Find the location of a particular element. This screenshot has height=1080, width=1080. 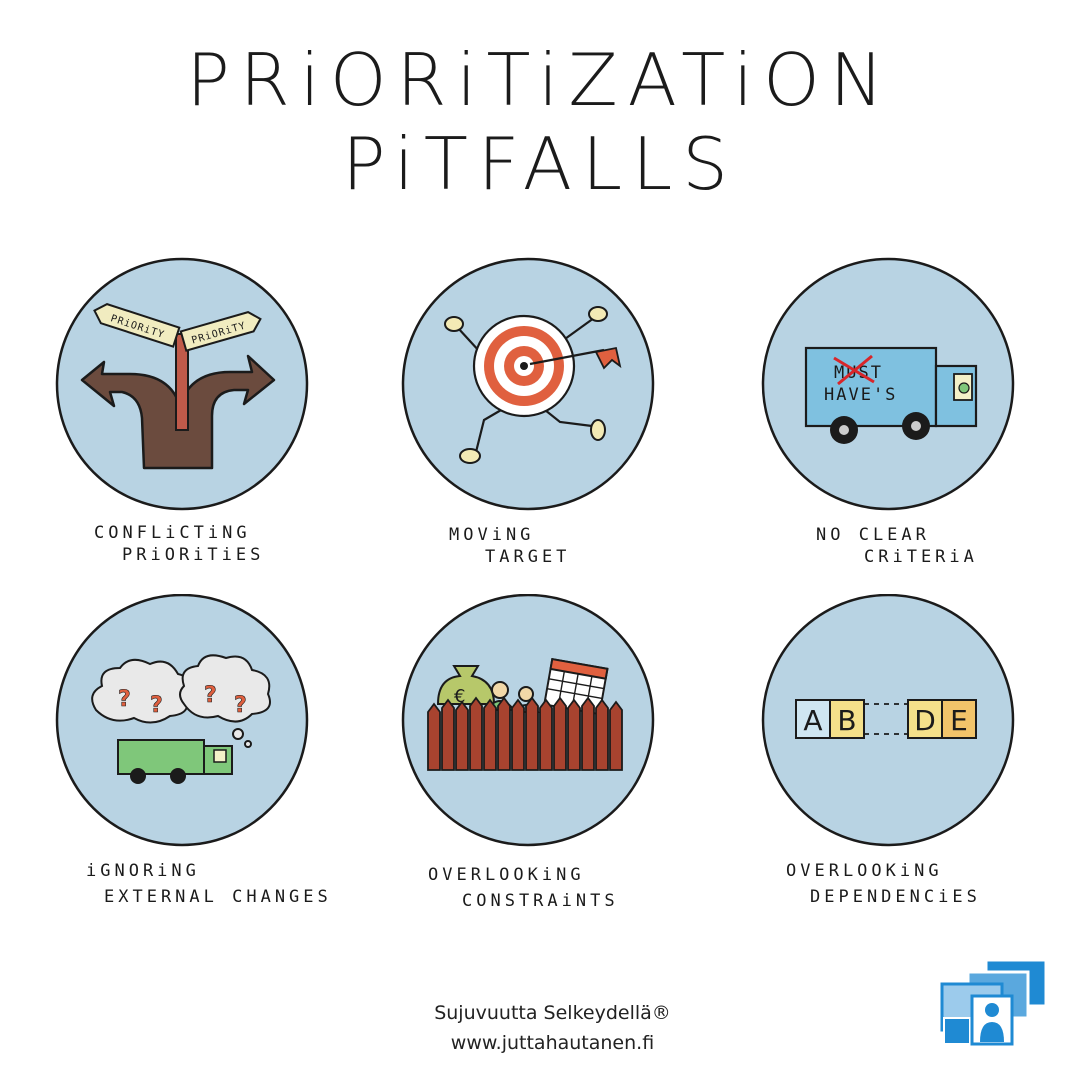

no-clear-criteria-illustration: MUST HAVE'S is located at coordinates (888, 386).